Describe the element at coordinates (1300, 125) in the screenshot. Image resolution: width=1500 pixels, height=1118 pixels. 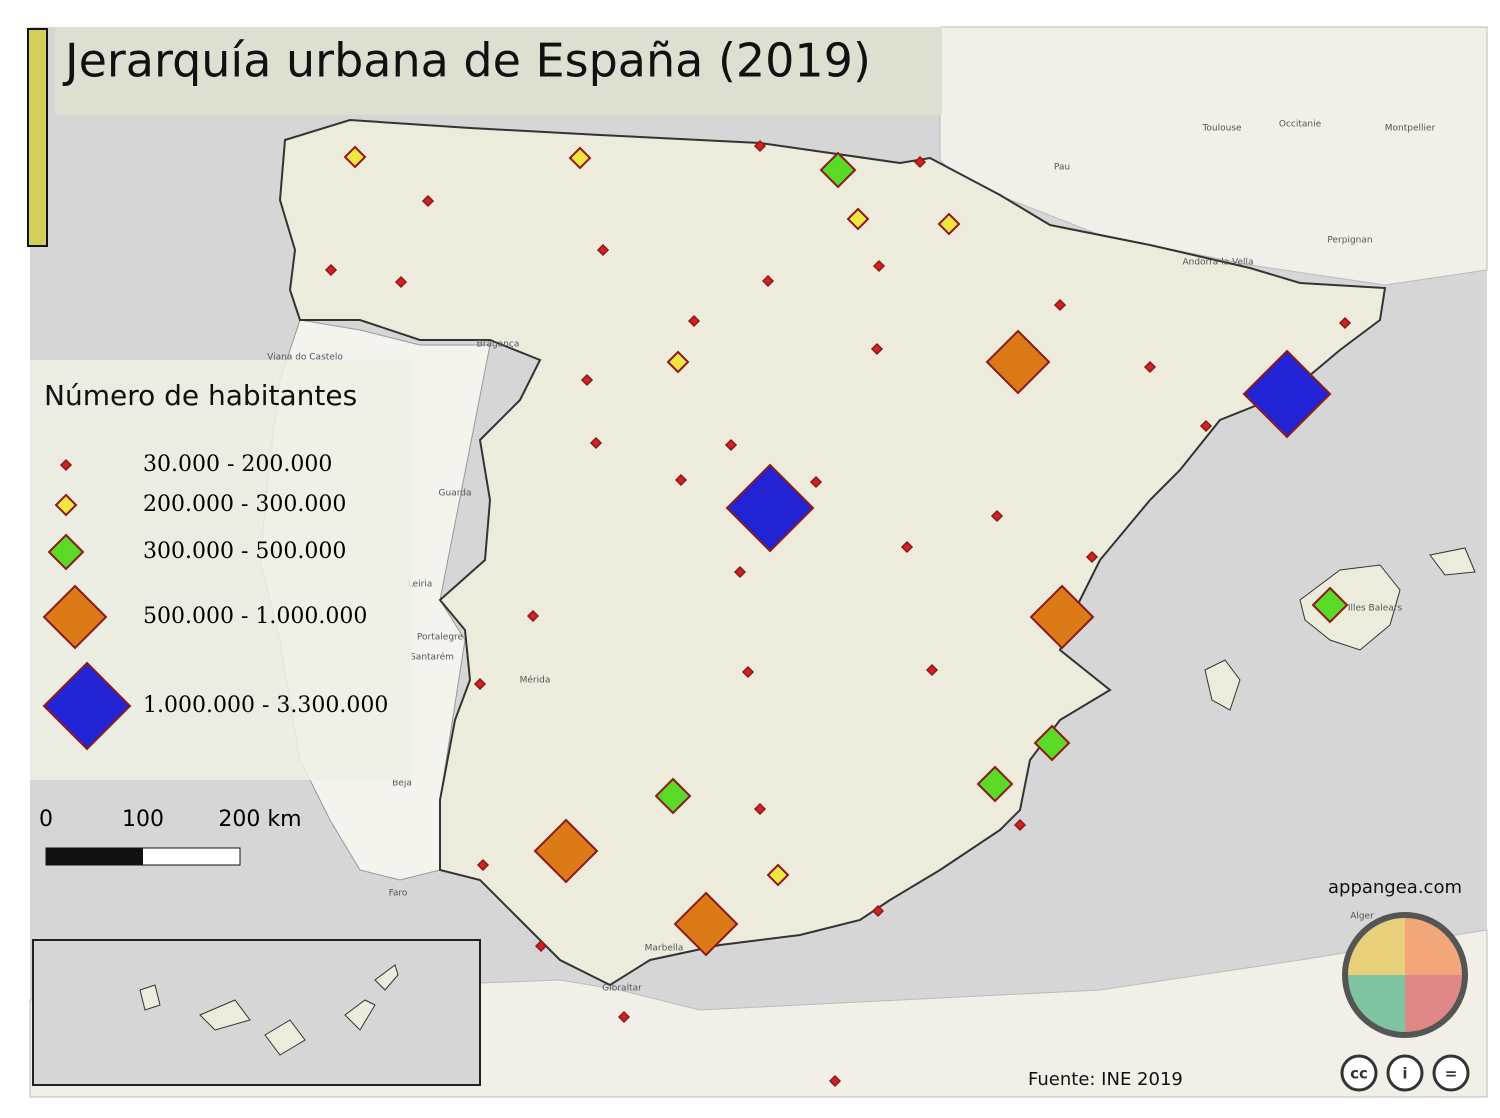
I see `place-label: Occitanie` at that location.